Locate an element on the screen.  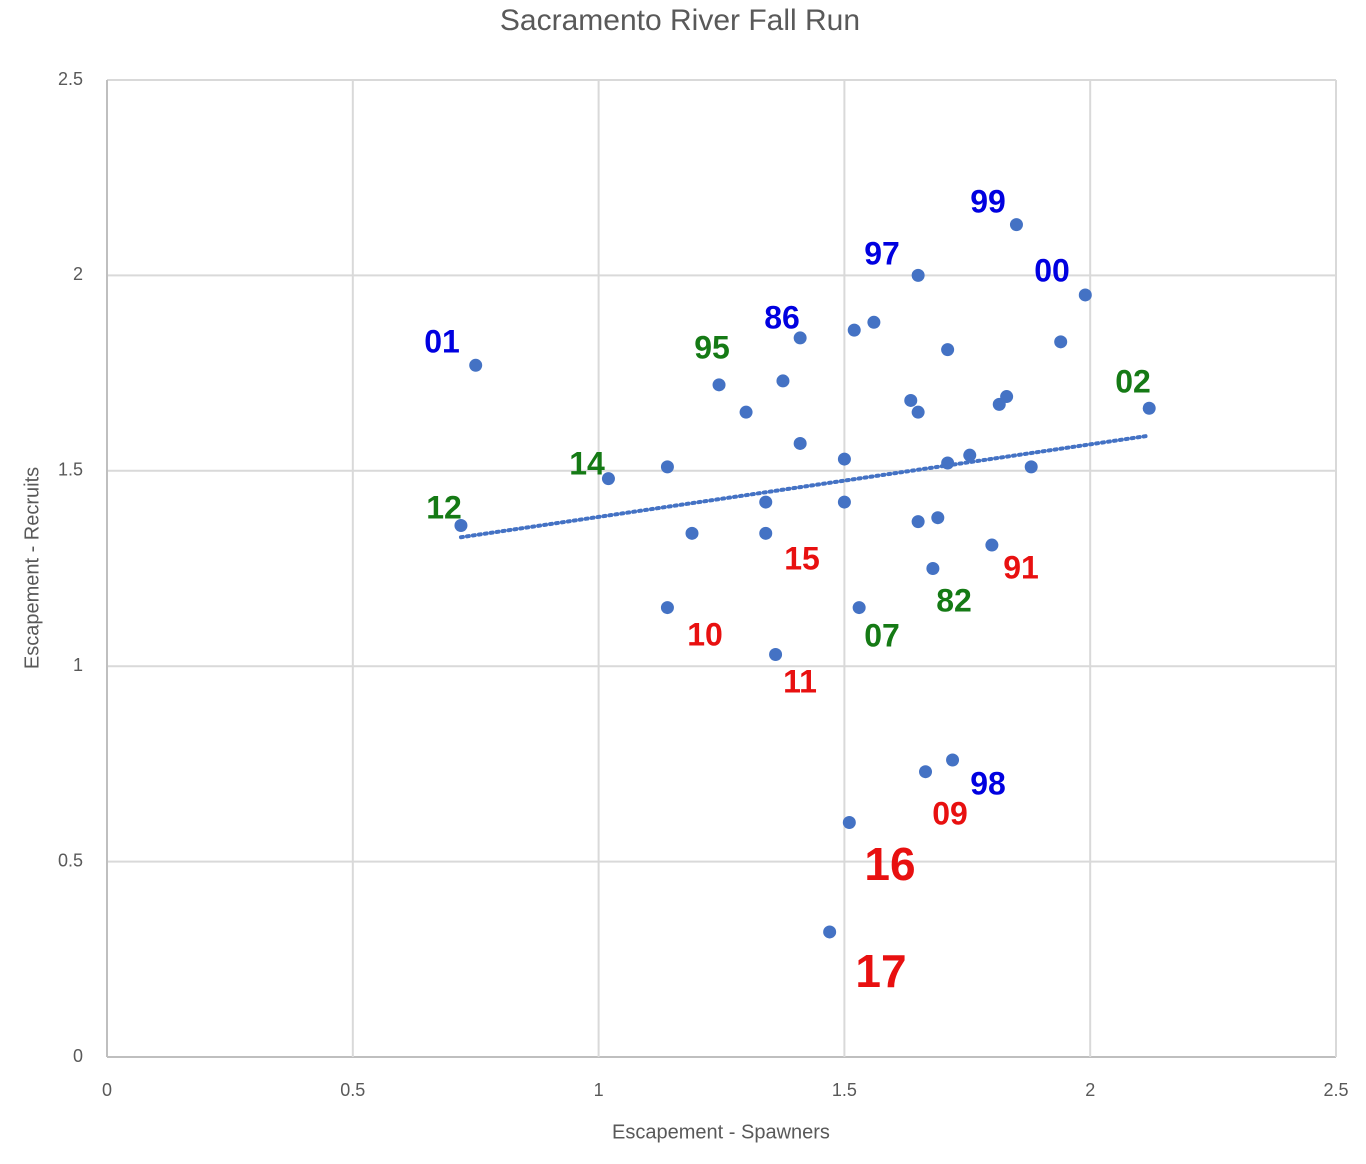
annotation: 97 is located at coordinates (882, 253).